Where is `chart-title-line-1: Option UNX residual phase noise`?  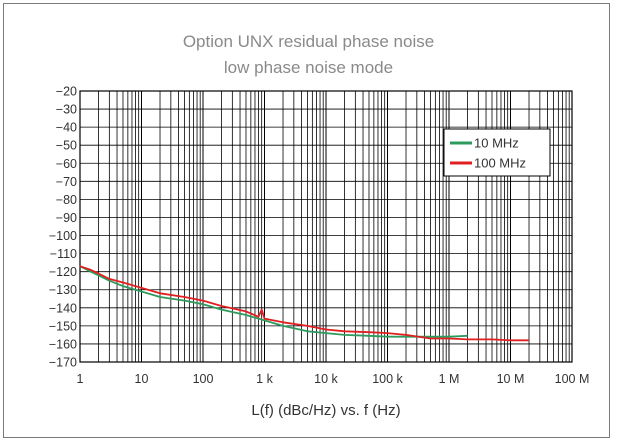
chart-title-line-1: Option UNX residual phase noise is located at coordinates (308, 41).